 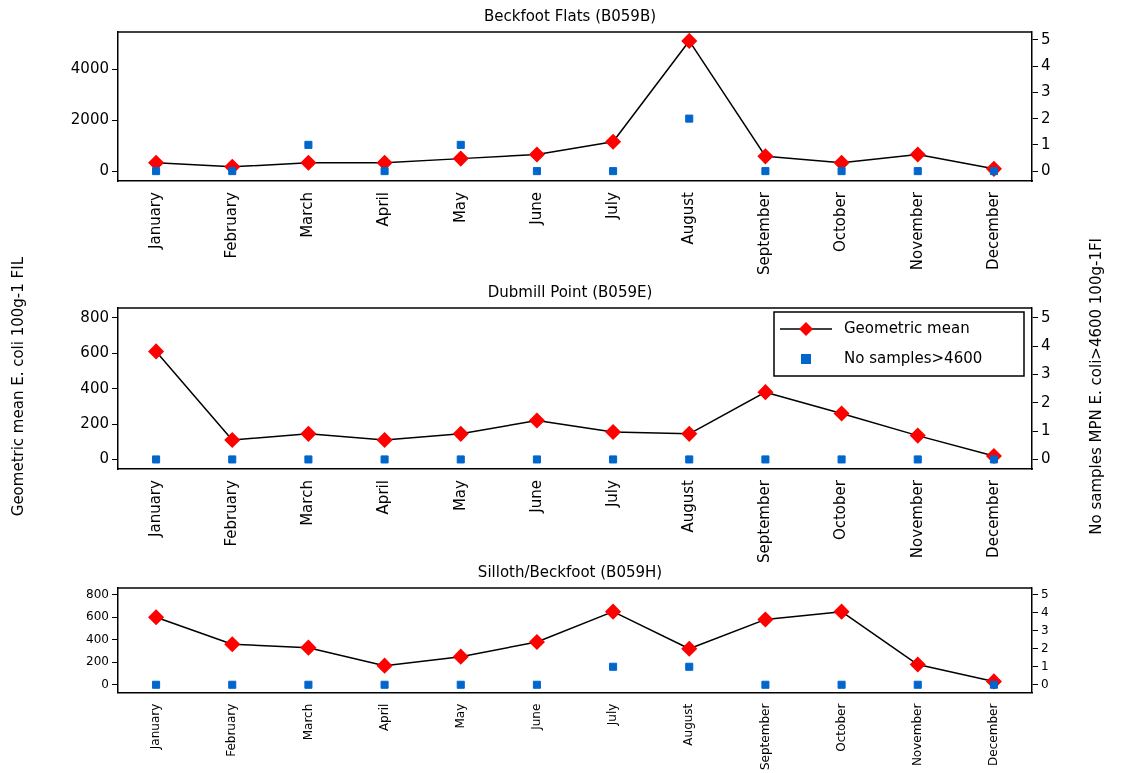 What do you see at coordinates (89, 118) in the screenshot?
I see `y-tick-label: 2000` at bounding box center [89, 118].